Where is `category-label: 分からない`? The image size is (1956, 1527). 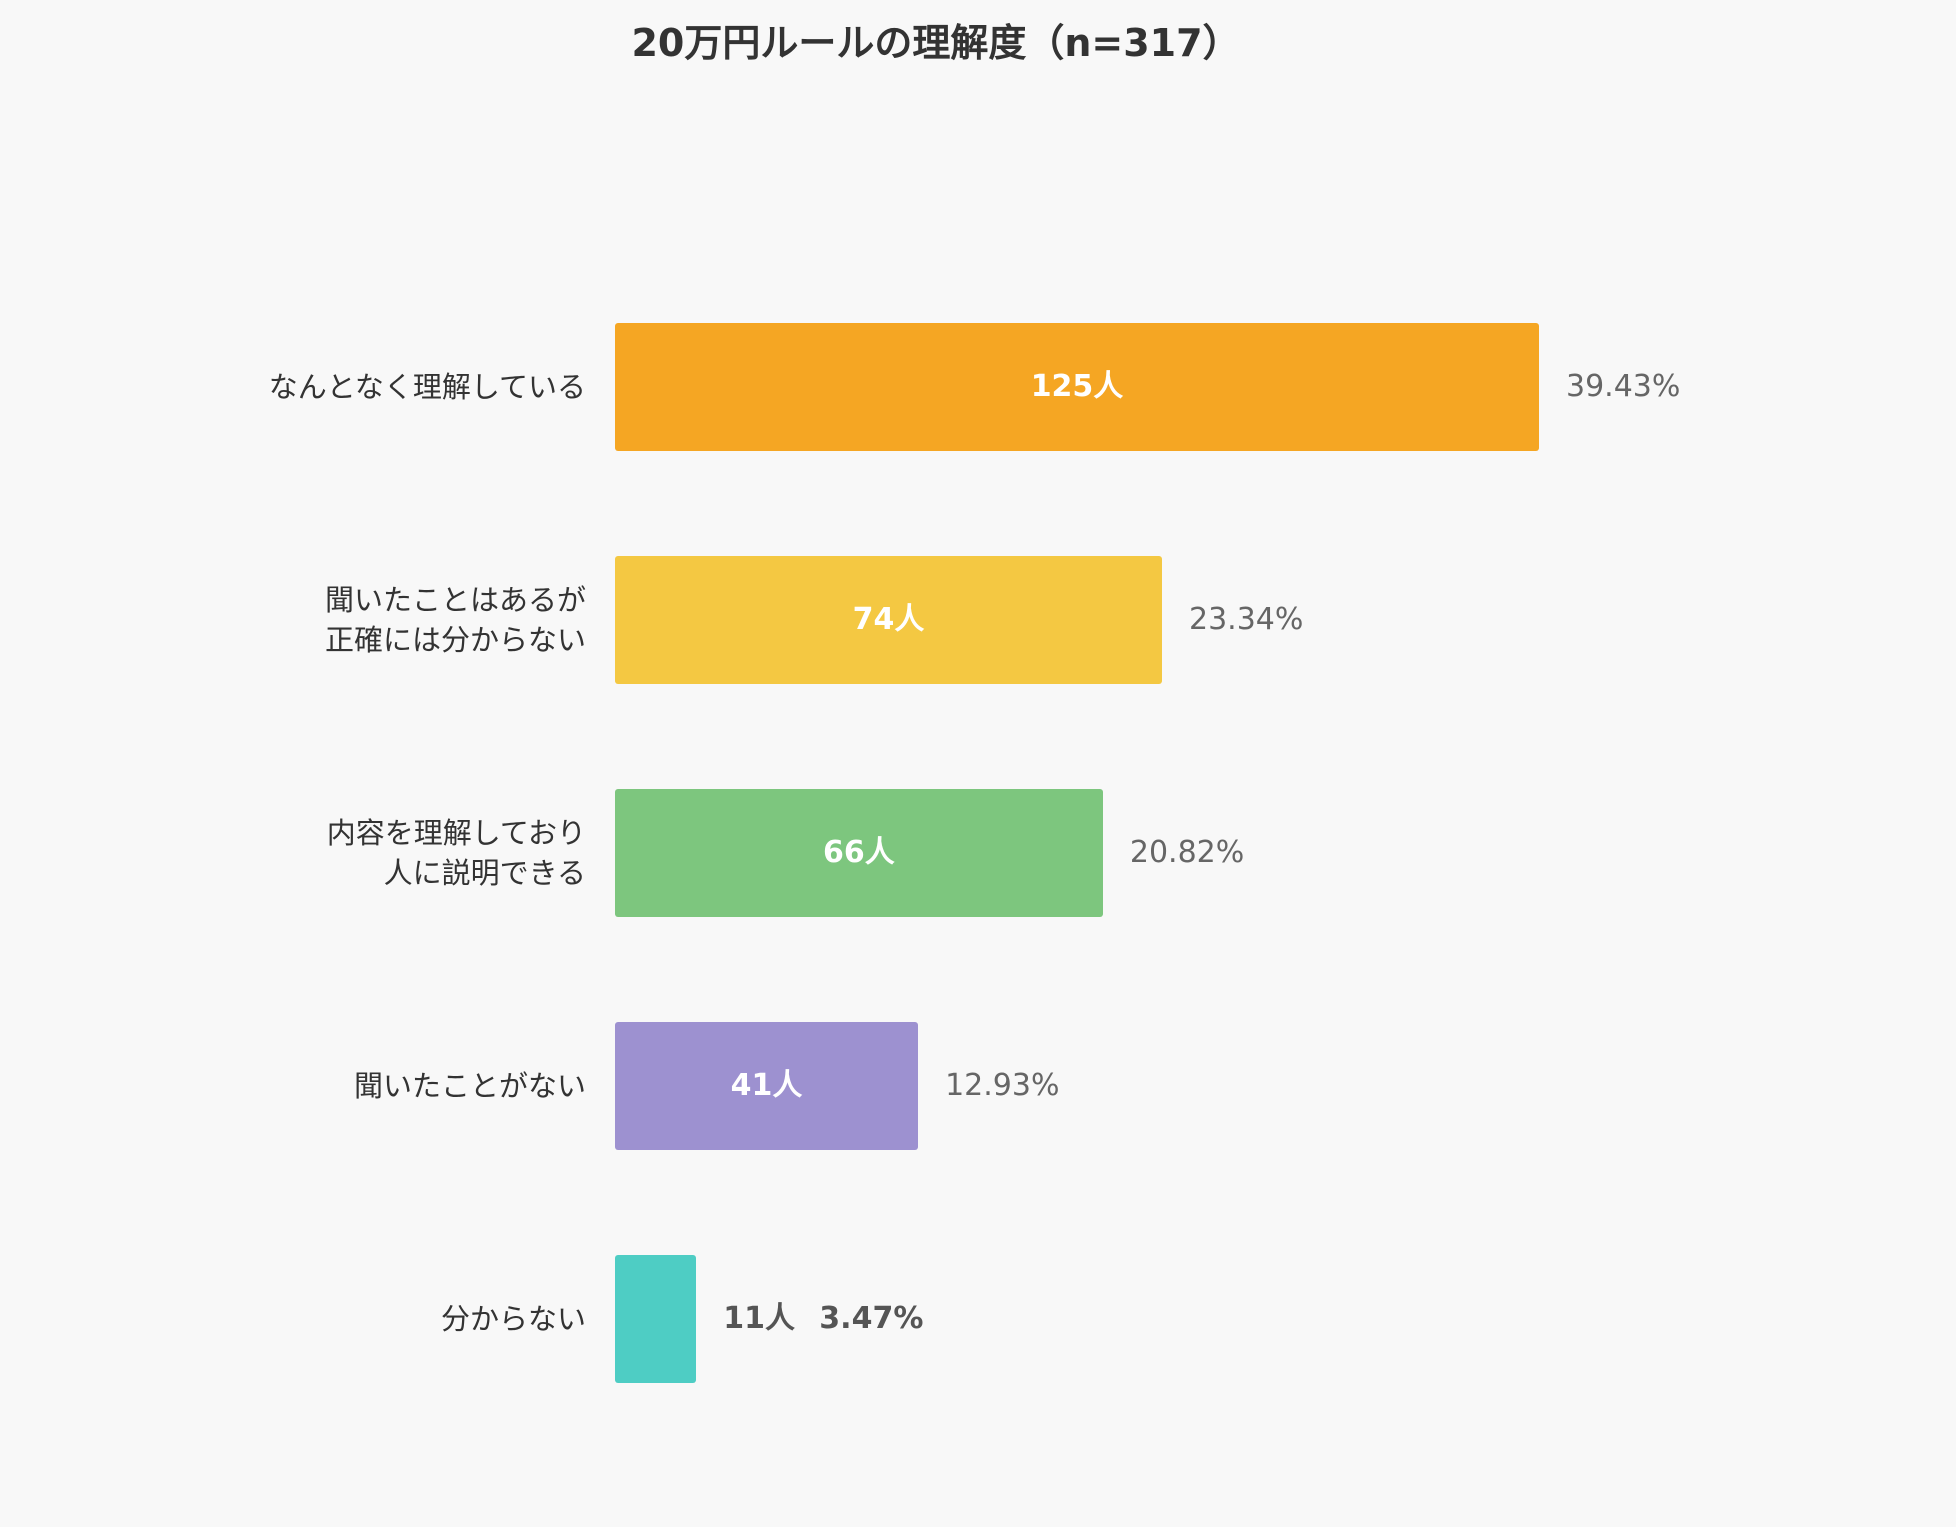
category-label: 分からない is located at coordinates (513, 1319).